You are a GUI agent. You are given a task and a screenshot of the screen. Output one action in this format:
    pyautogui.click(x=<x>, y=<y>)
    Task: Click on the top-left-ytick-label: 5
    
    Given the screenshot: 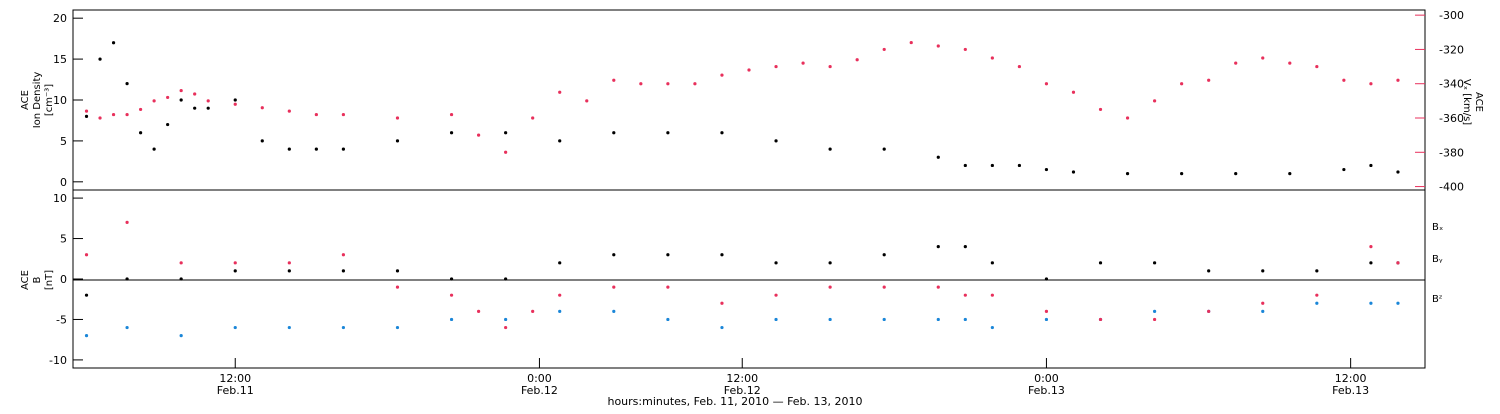 What is the action you would take?
    pyautogui.click(x=63, y=141)
    